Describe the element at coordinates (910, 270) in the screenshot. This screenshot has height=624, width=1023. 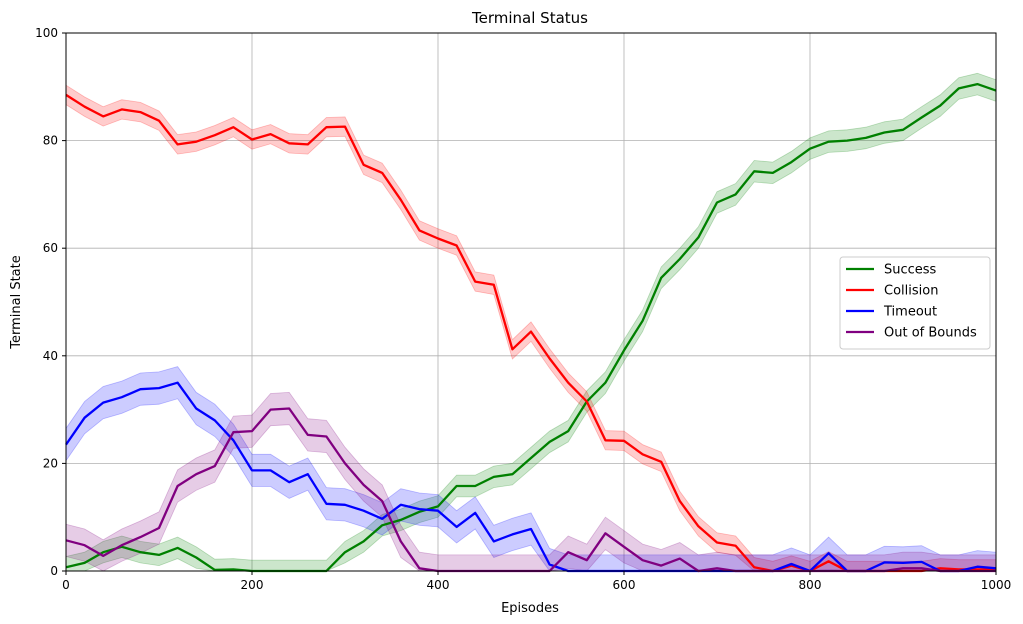
I see `legend-label-success: Success` at that location.